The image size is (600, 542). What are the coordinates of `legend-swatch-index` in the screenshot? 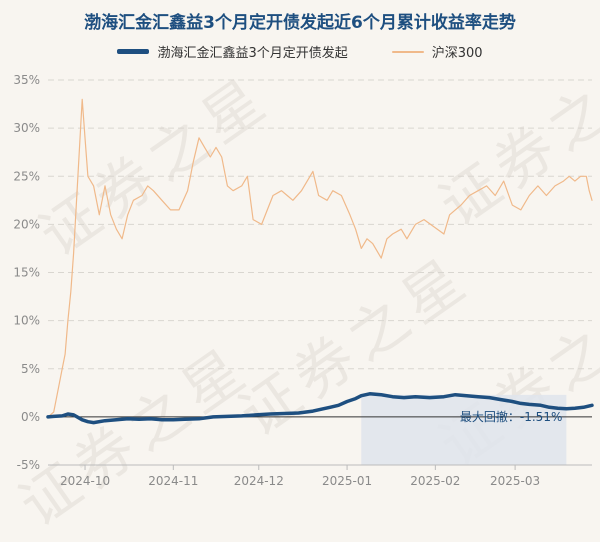 It's located at (407, 51).